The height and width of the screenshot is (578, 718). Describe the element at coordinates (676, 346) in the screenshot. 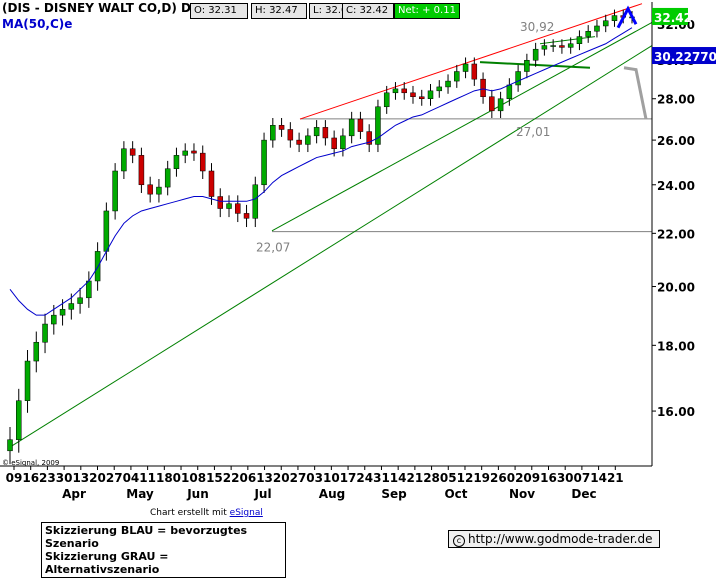

I see `y-tick-label: 18.00` at that location.